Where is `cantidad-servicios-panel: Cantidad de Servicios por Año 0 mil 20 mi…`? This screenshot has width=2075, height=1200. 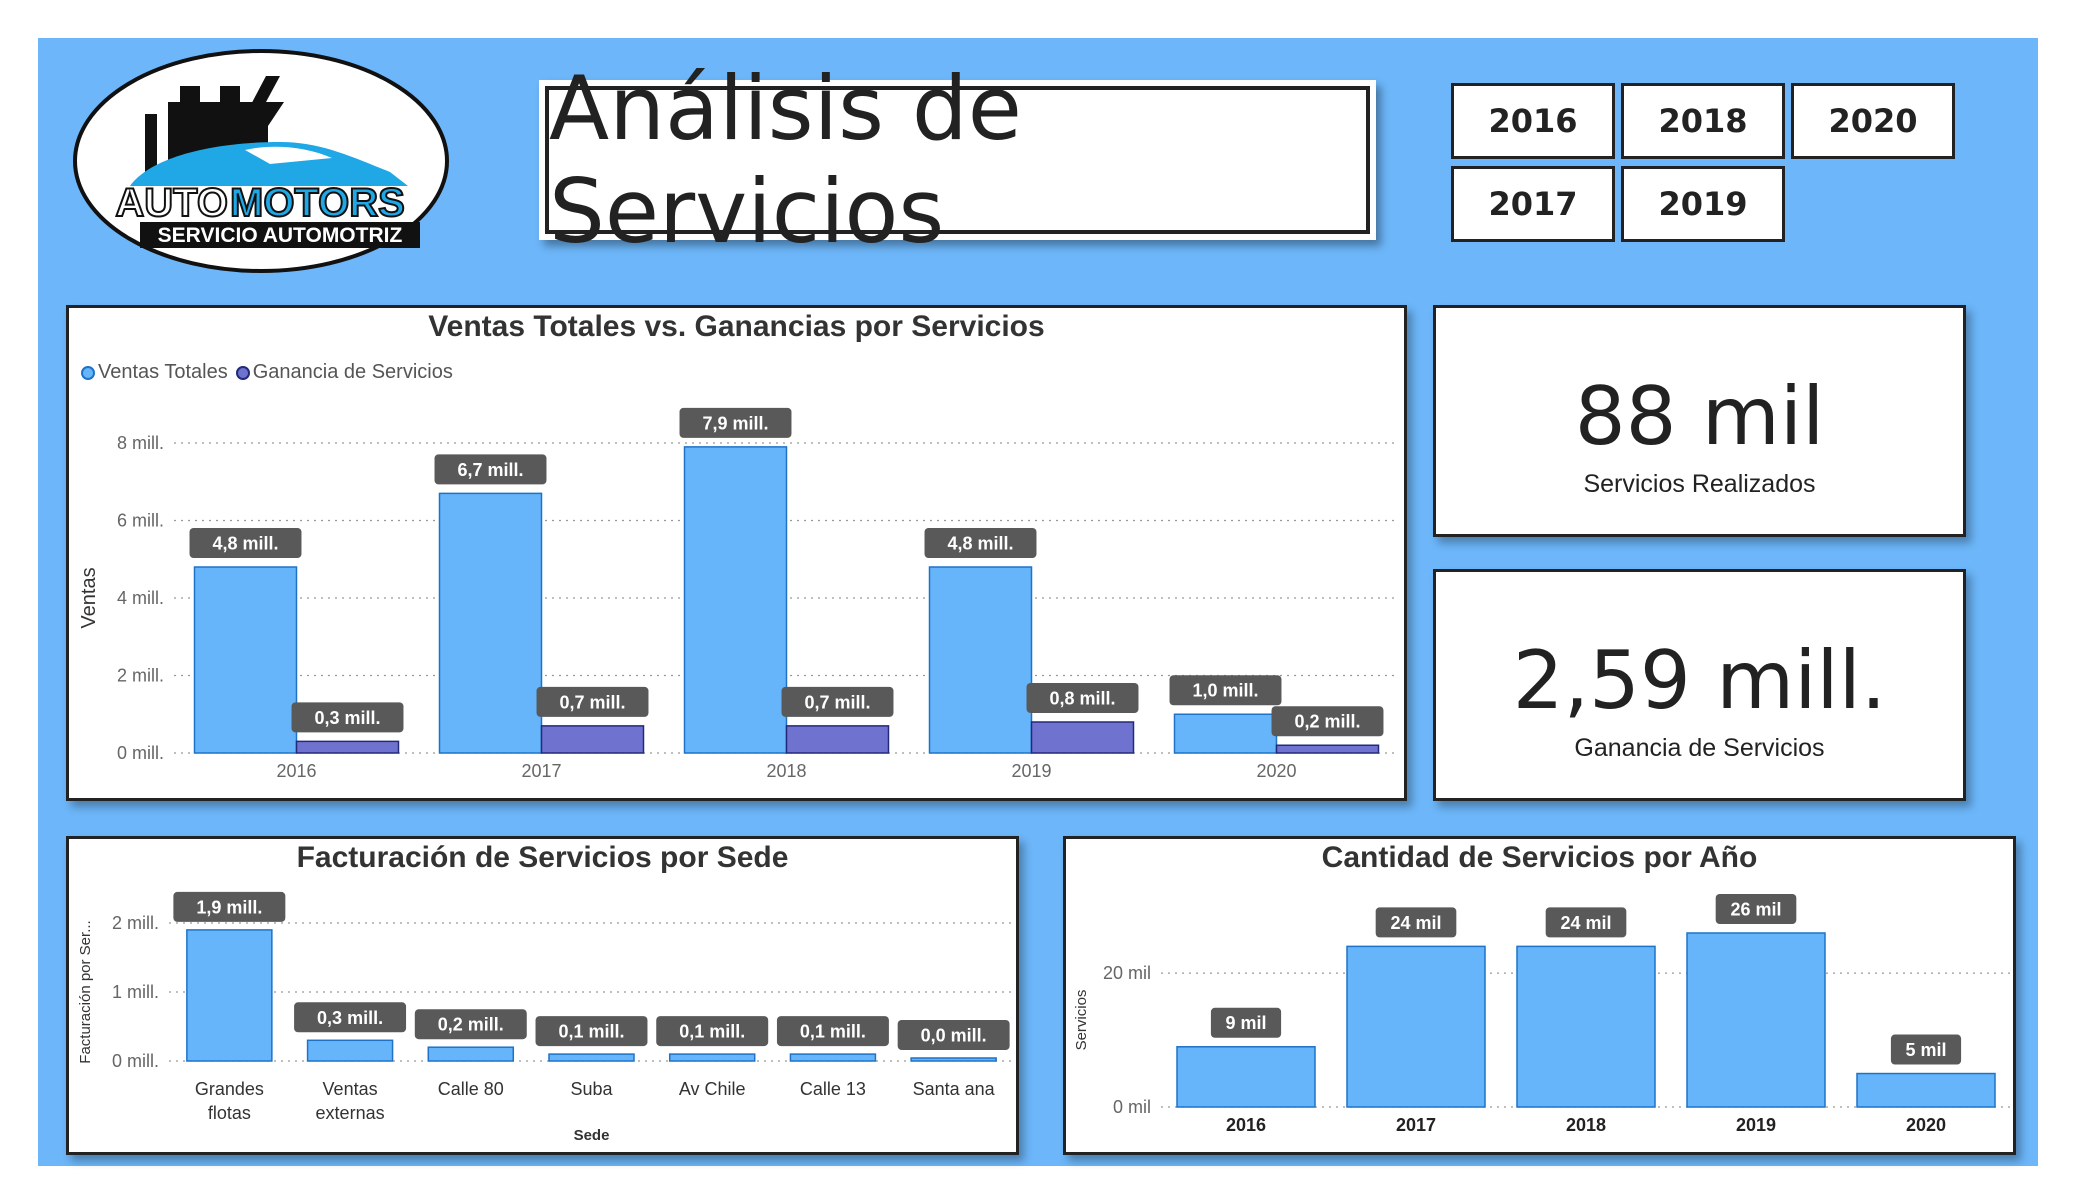 cantidad-servicios-panel: Cantidad de Servicios por Año 0 mil 20 mi… is located at coordinates (1539, 995).